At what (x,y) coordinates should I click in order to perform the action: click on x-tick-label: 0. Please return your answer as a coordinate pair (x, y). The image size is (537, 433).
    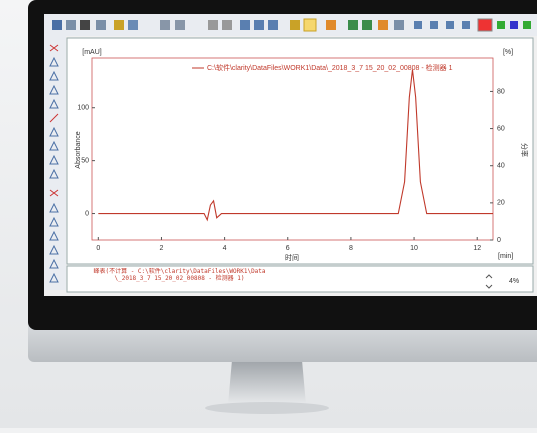
    Looking at the image, I should click on (98, 248).